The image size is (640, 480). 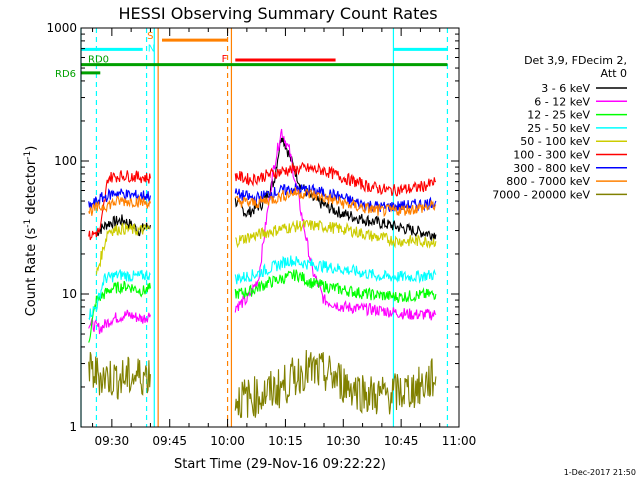 I want to click on legend-label: 12 - 25 keV, so click(x=558, y=115).